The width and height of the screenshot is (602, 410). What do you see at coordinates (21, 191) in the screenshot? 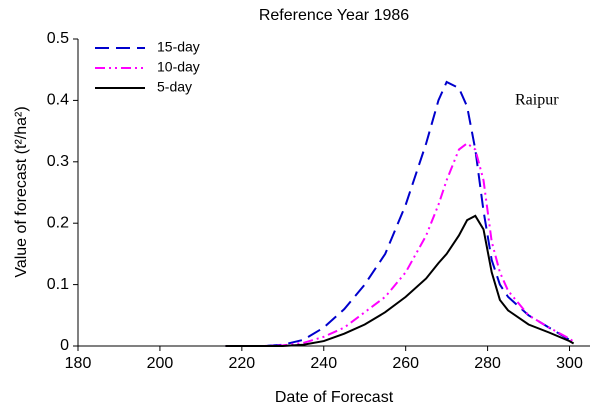
I see `y-axis-label: Value of forecast (t²/ha²)` at bounding box center [21, 191].